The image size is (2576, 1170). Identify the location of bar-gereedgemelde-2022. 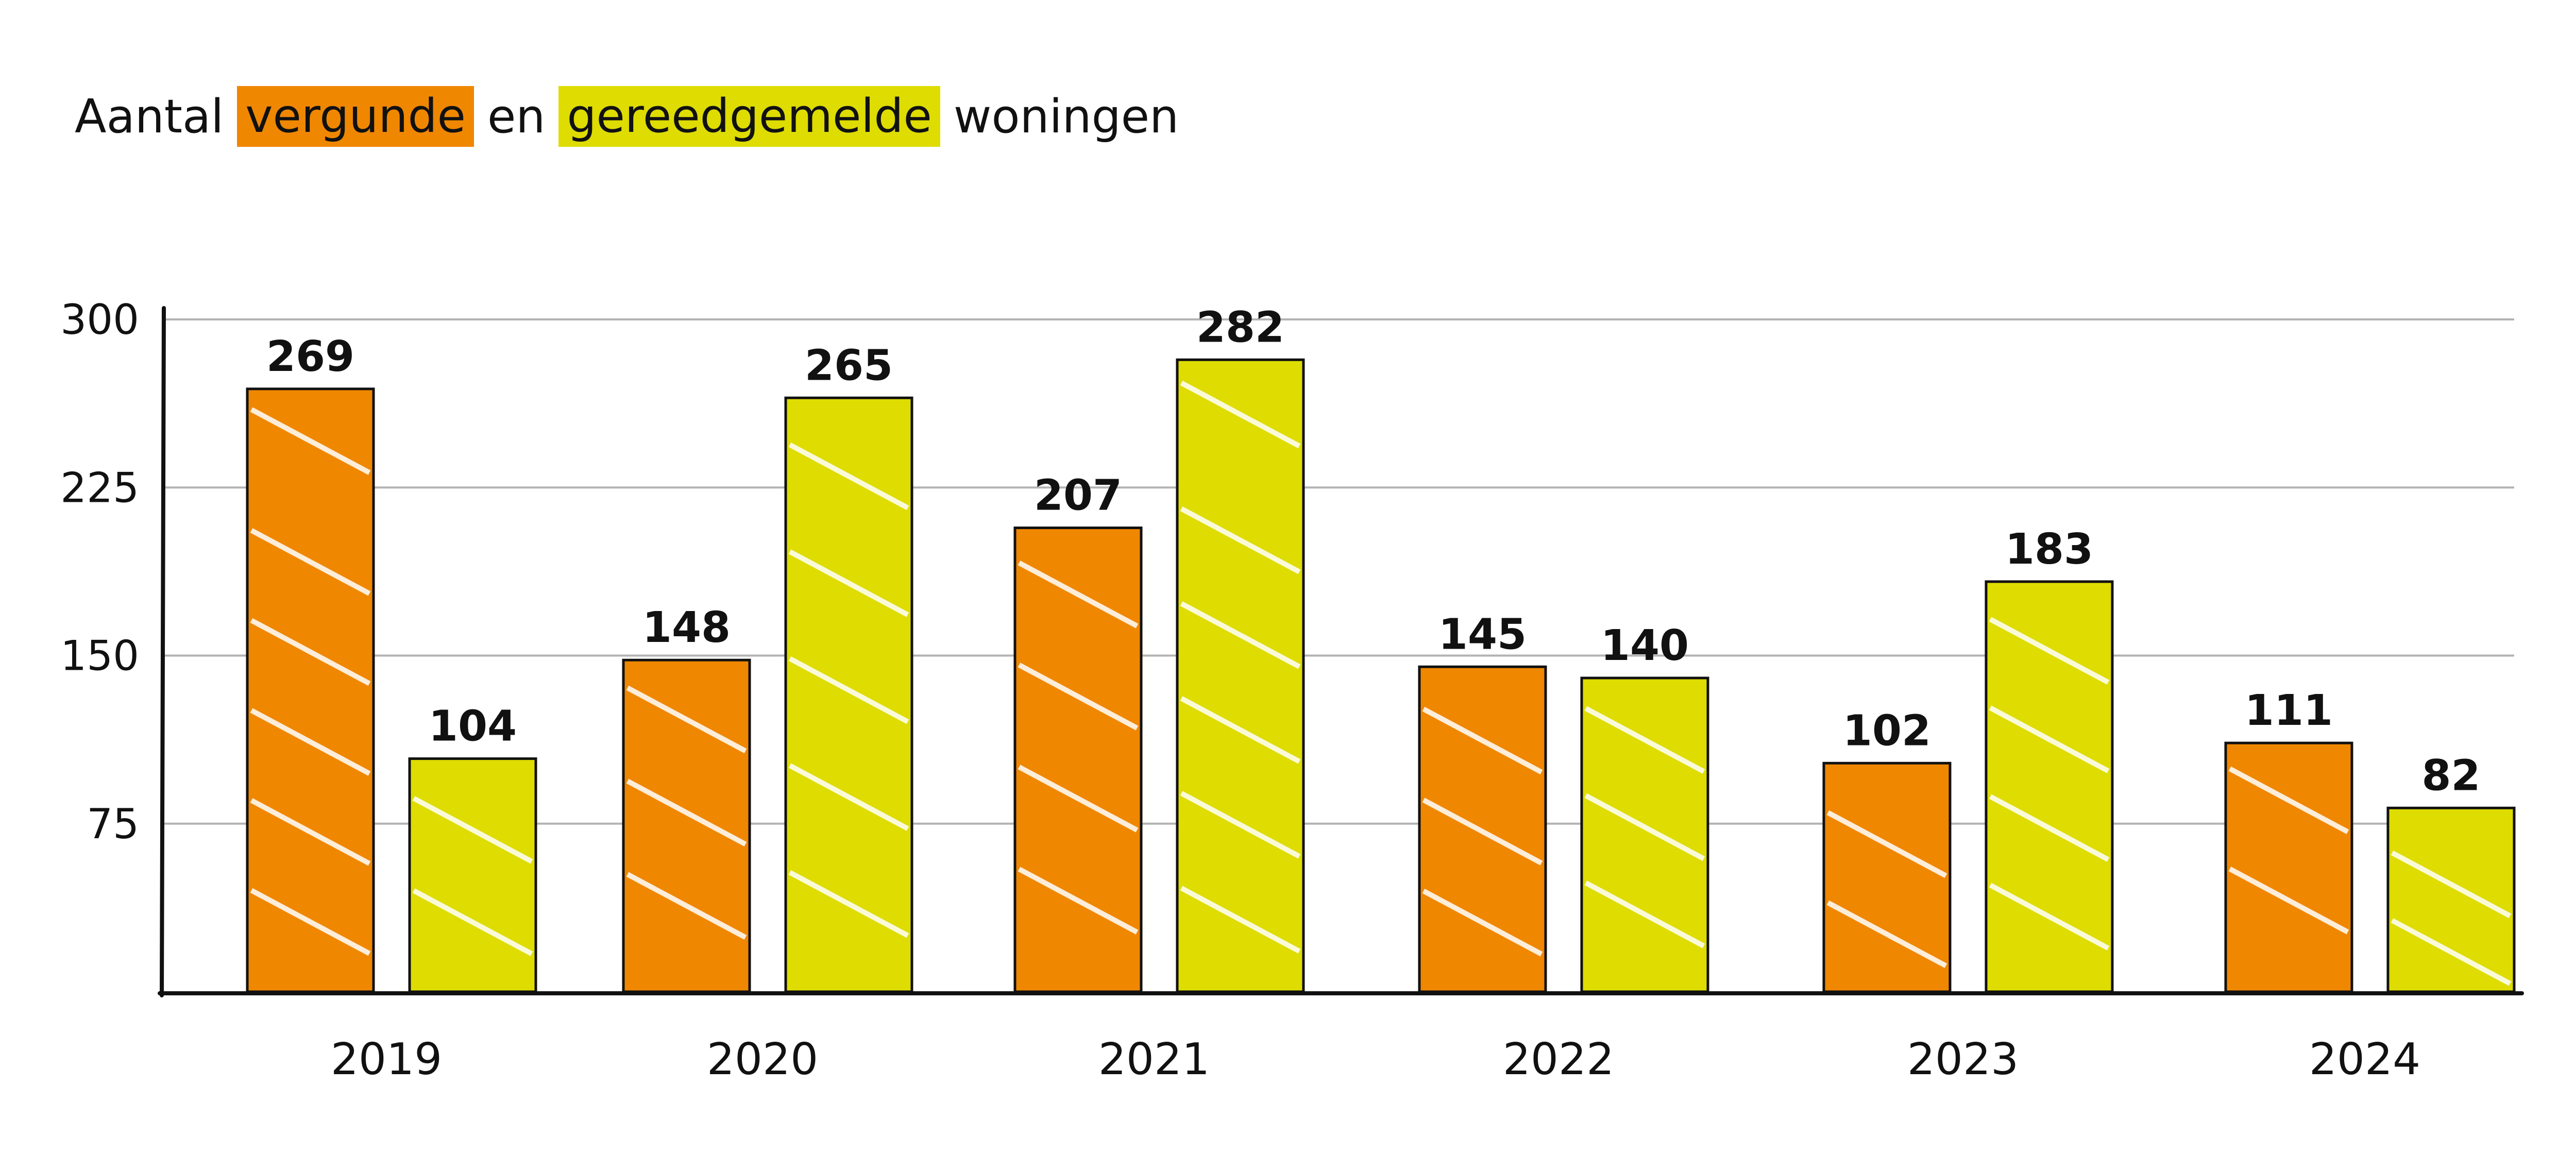
(1644, 834).